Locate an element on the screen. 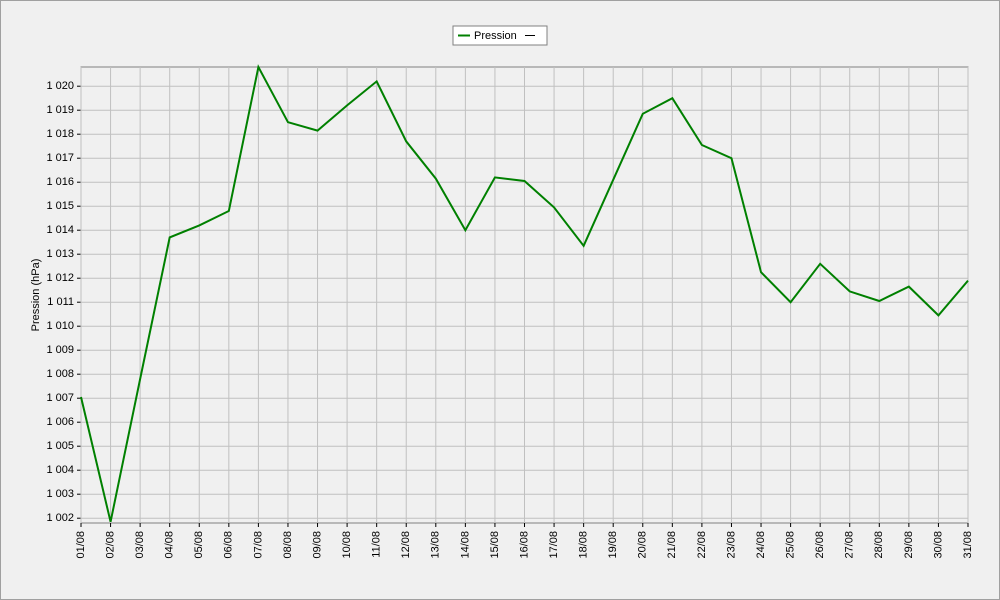  y-tick-label: 1 009 is located at coordinates (60, 350).